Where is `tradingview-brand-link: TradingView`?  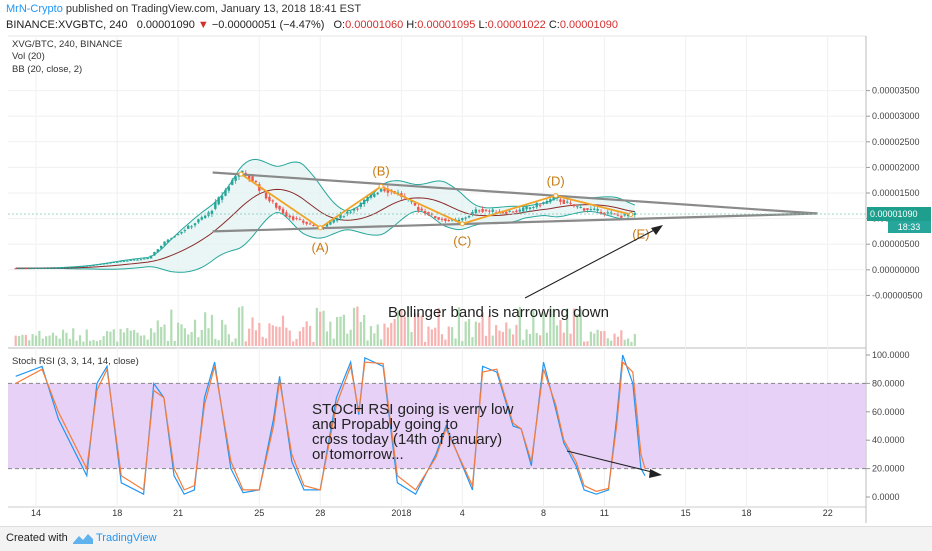 tradingview-brand-link: TradingView is located at coordinates (126, 538).